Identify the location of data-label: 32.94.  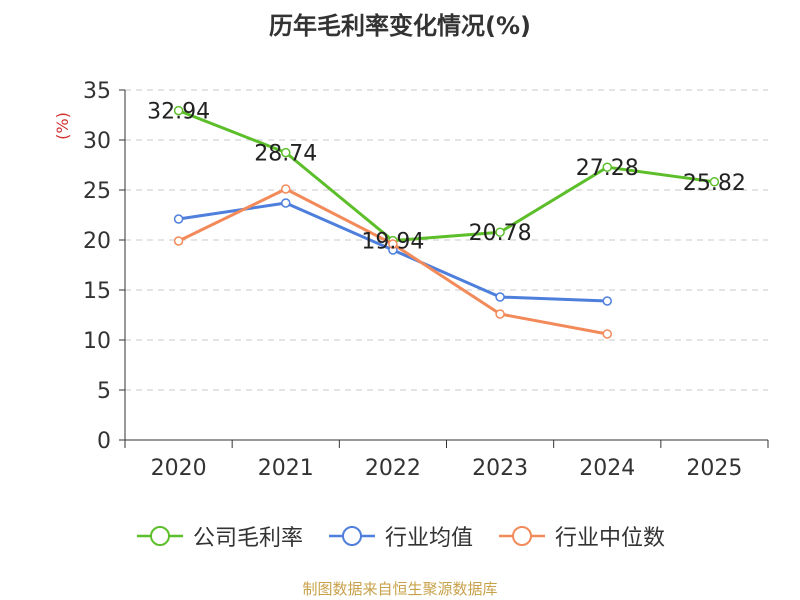
(178, 112).